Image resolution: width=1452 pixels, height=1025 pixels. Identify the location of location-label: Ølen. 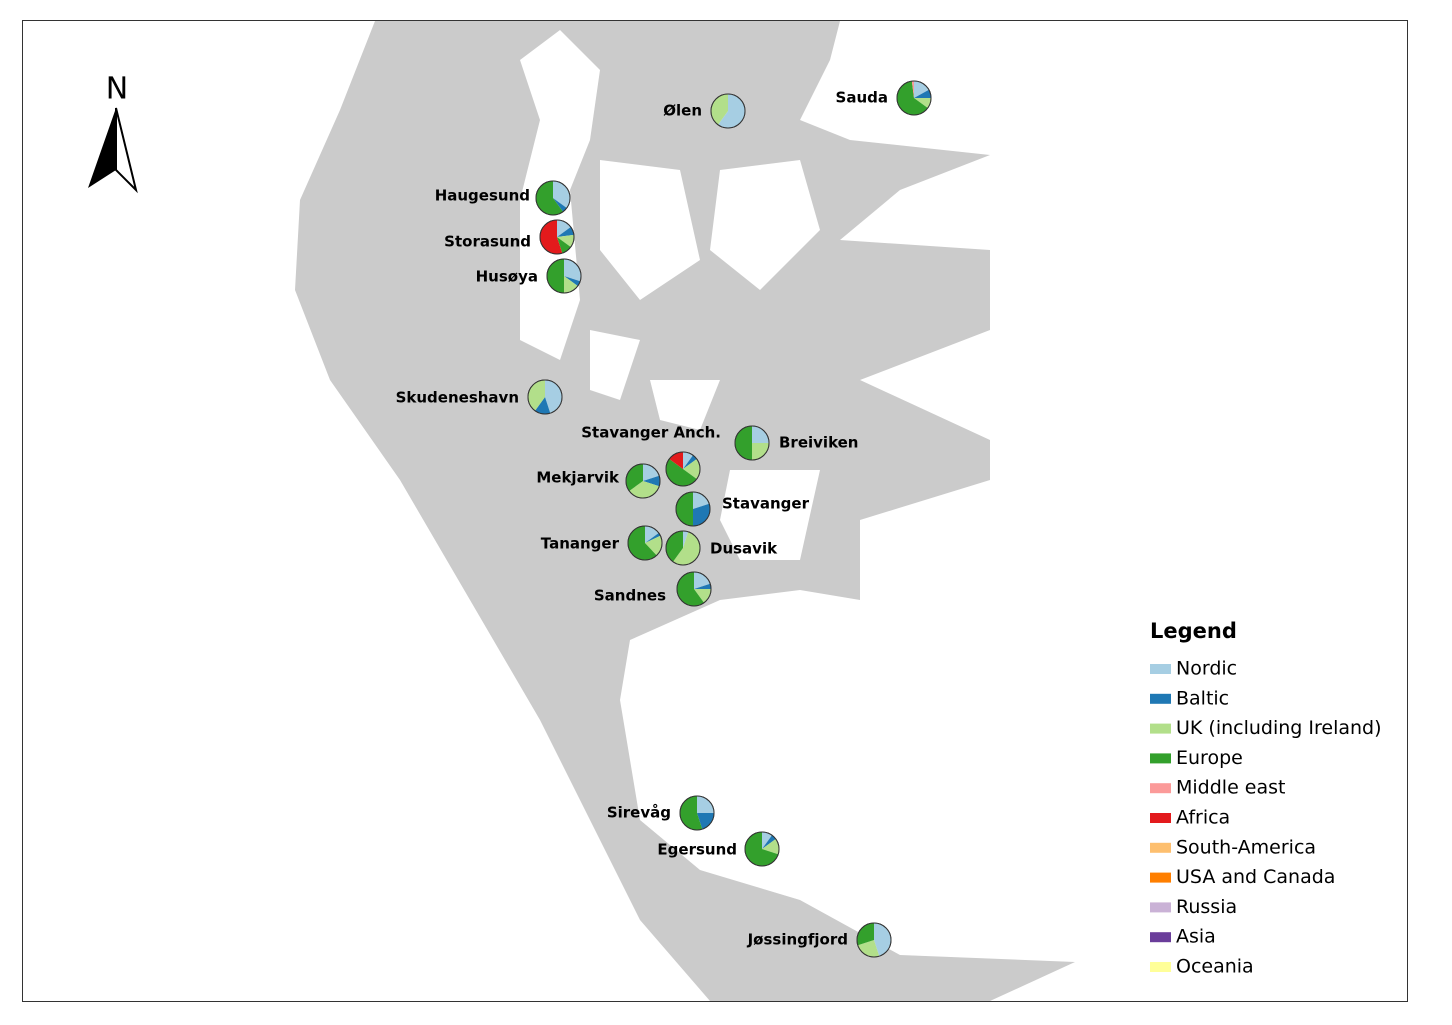
(682, 111).